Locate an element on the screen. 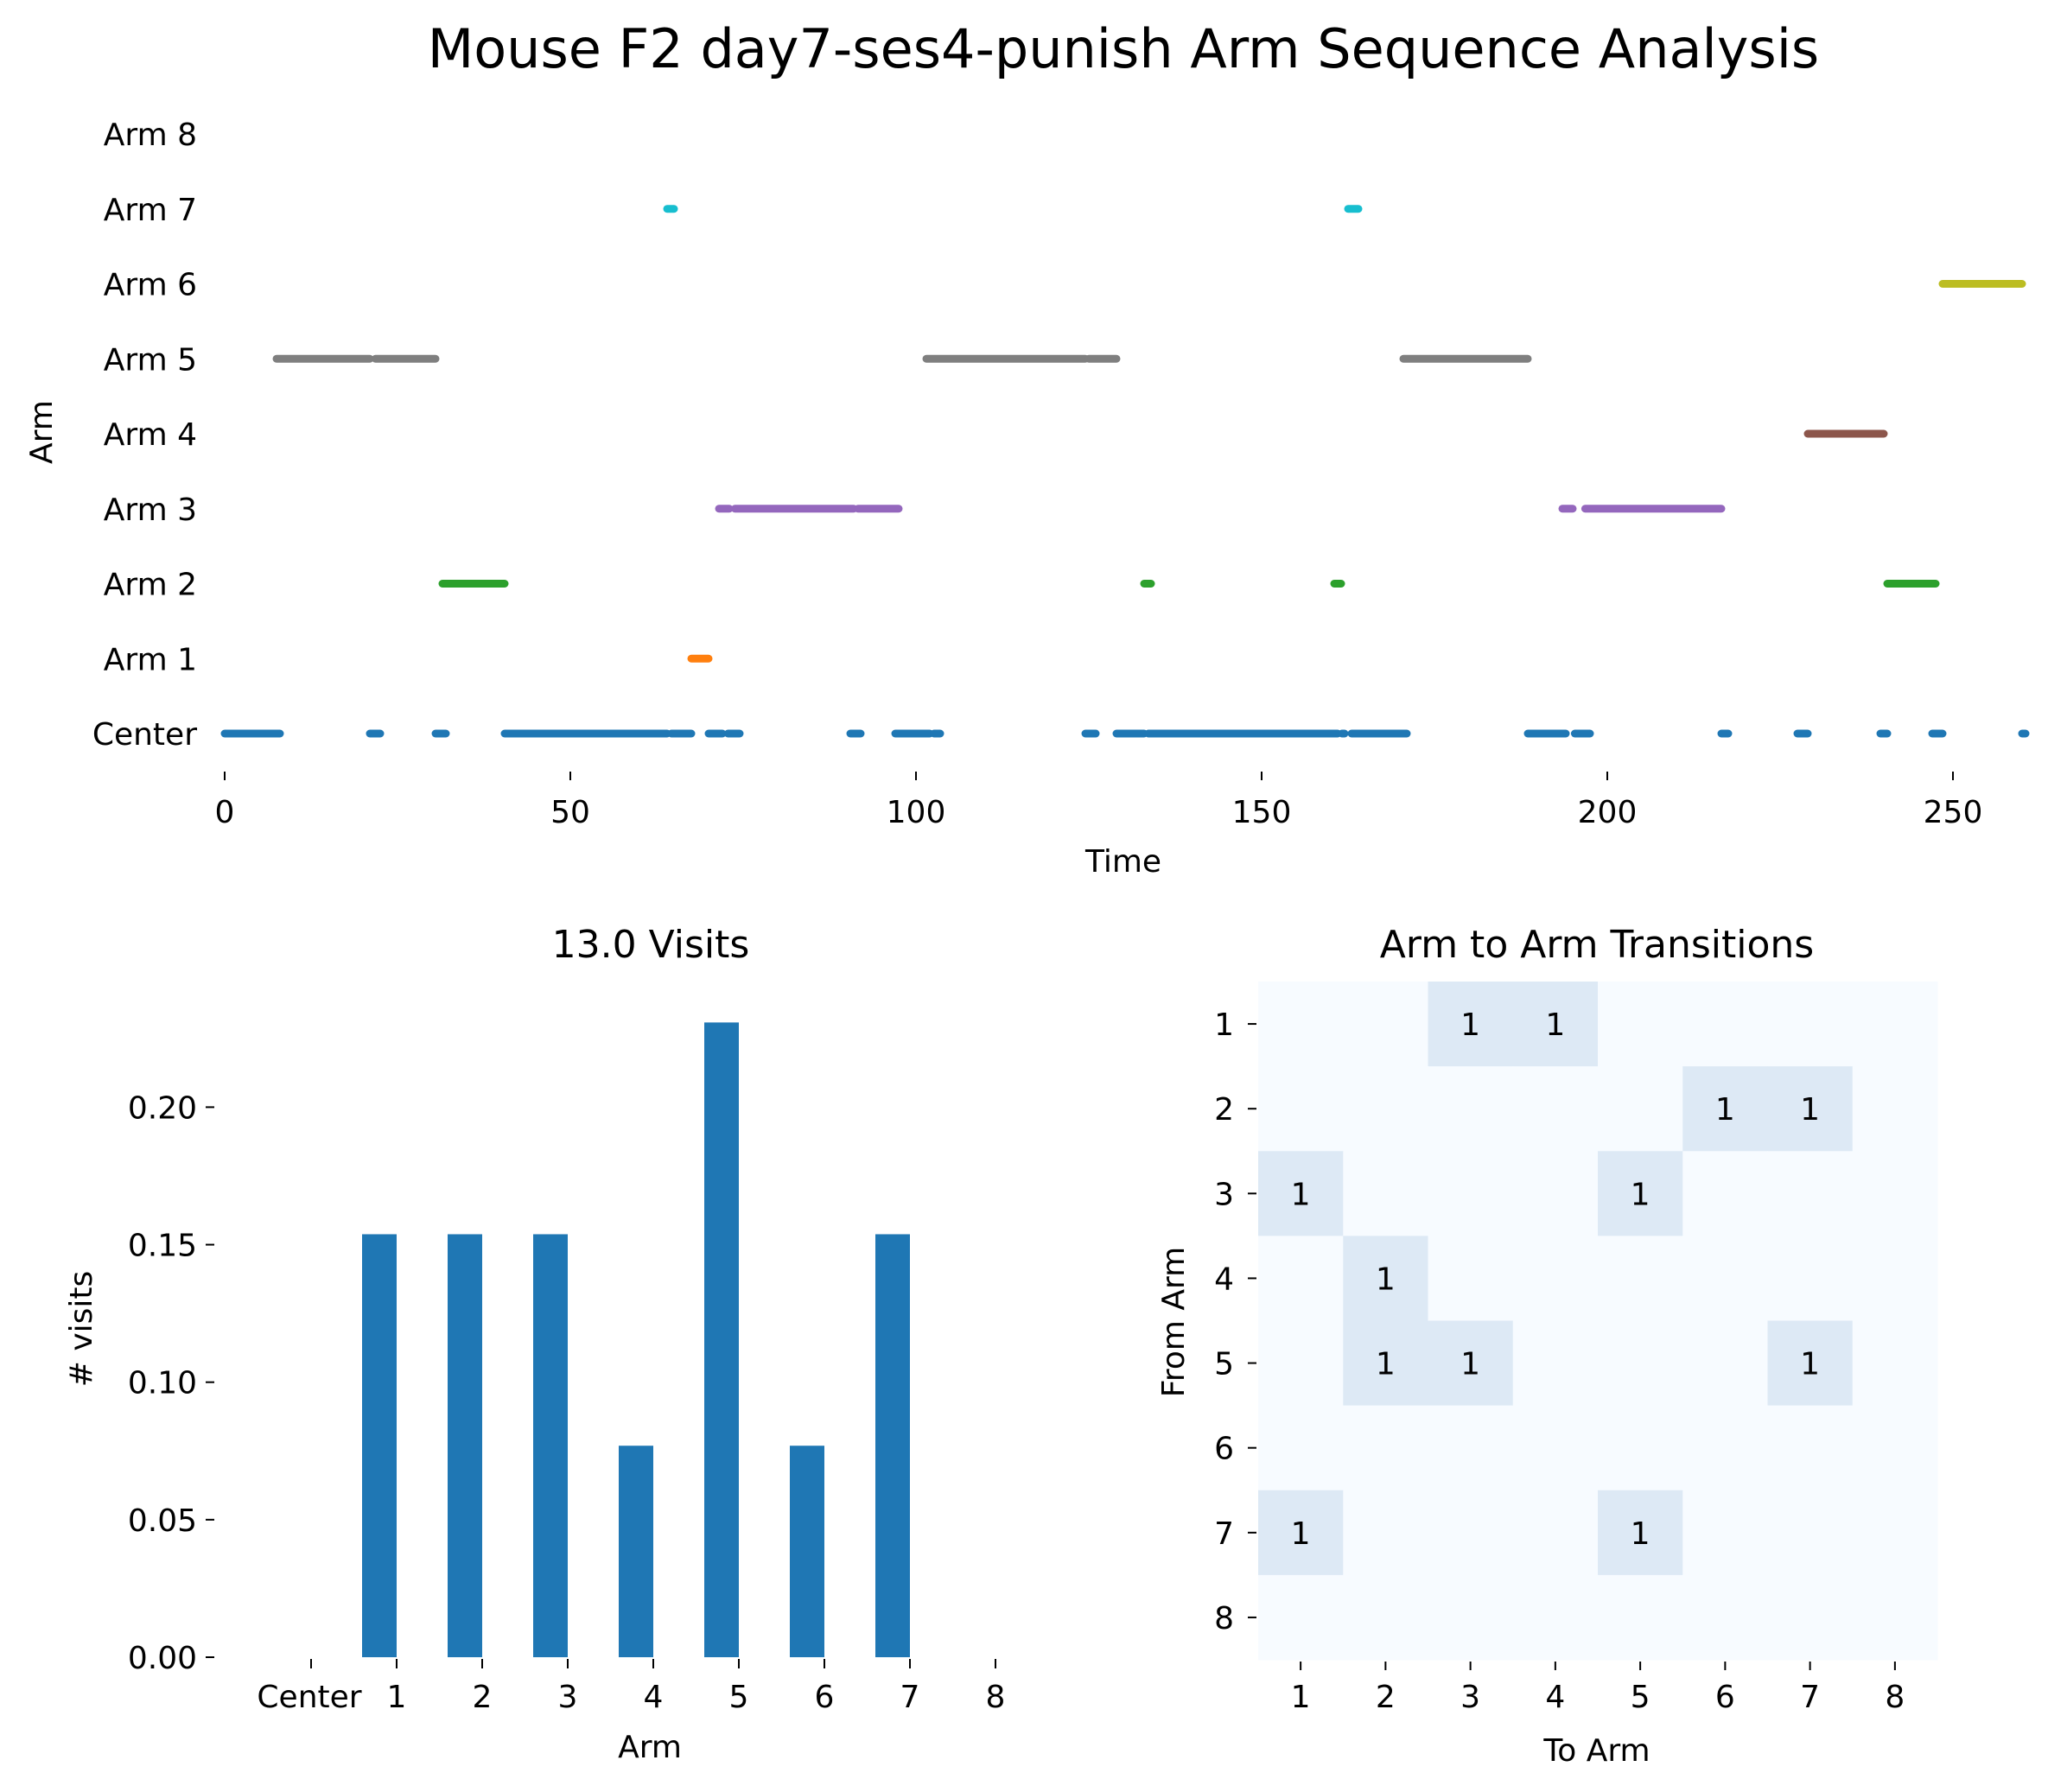 The image size is (2048, 1792). heatmap-axes: 1 2 3 4 5 6 7 8 1 2 3 4 5 6 7 8 is located at coordinates (1559, 1361).